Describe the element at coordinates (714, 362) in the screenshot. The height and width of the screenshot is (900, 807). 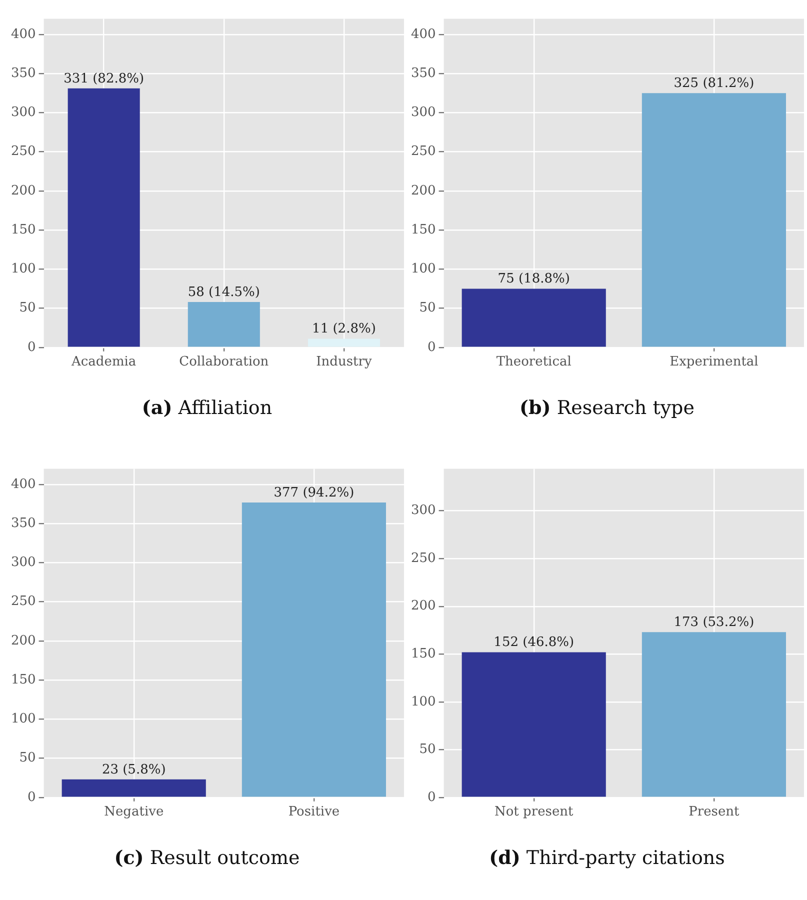
I see `x-tick-label: Experimental` at that location.